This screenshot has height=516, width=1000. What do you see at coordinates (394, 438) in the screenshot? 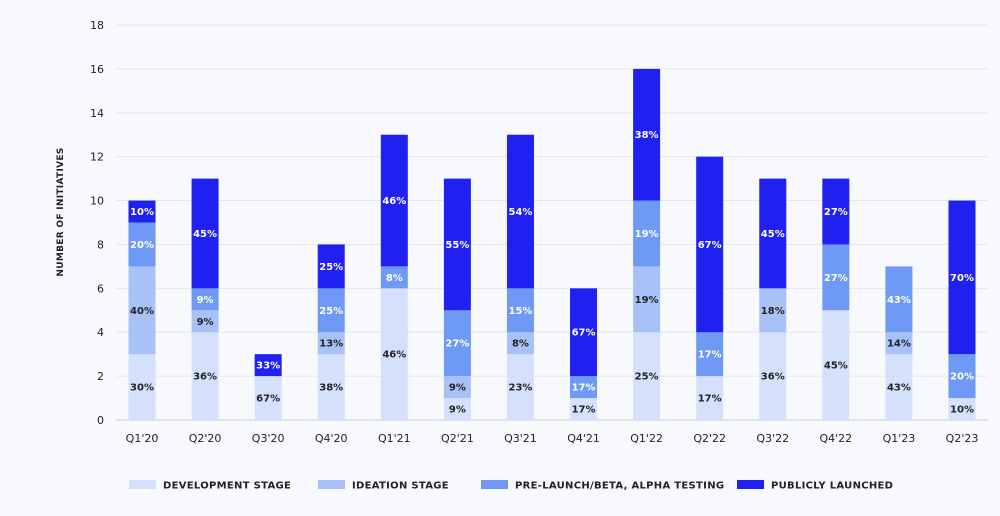
I see `x-tick-label: Q1'21` at bounding box center [394, 438].